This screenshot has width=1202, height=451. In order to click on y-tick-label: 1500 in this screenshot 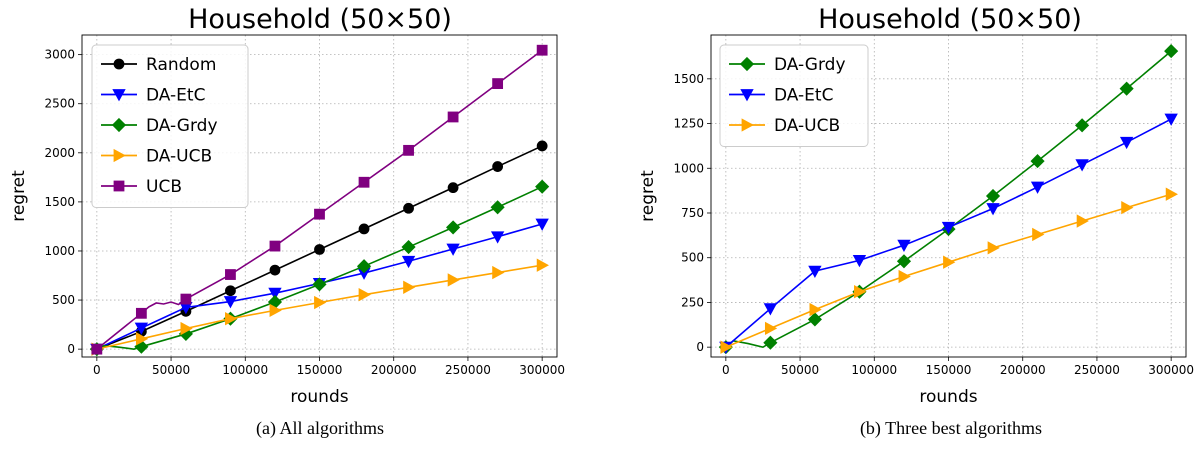, I will do `click(59, 202)`.